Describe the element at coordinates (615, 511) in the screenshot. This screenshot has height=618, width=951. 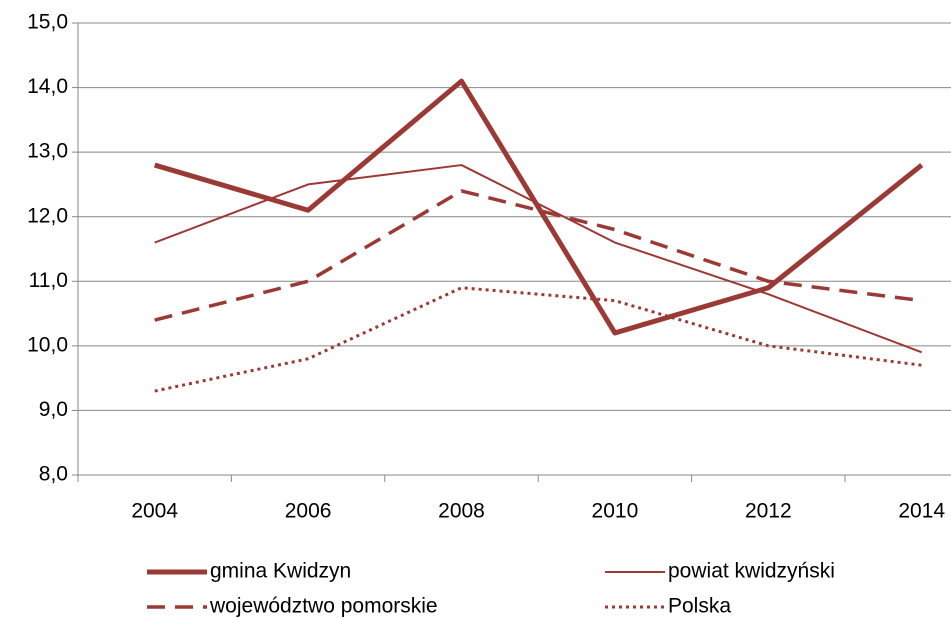
I see `x-tick-label: 2010` at that location.